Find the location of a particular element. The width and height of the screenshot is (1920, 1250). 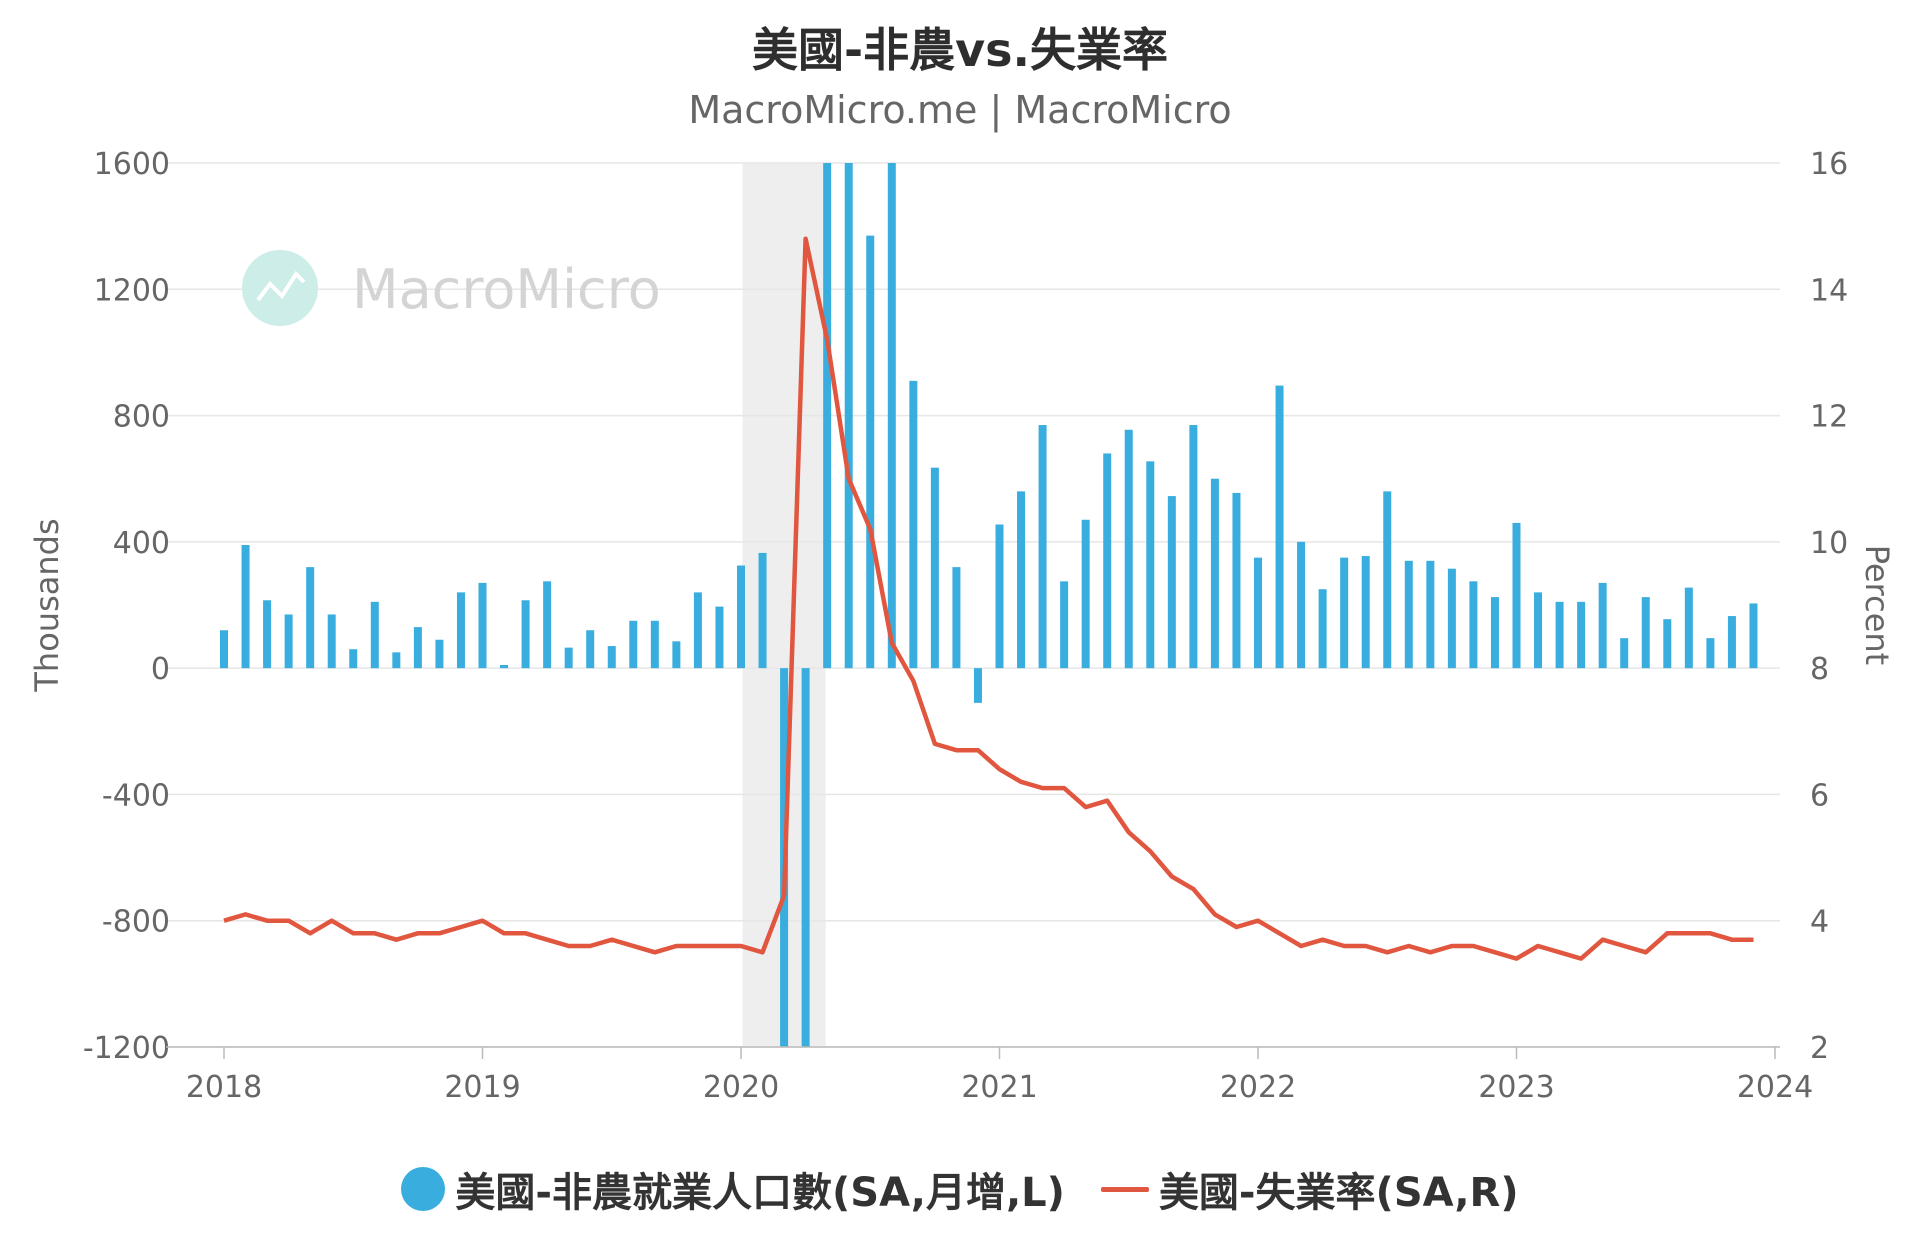

x-tick-label: 2023 is located at coordinates (1516, 1087).